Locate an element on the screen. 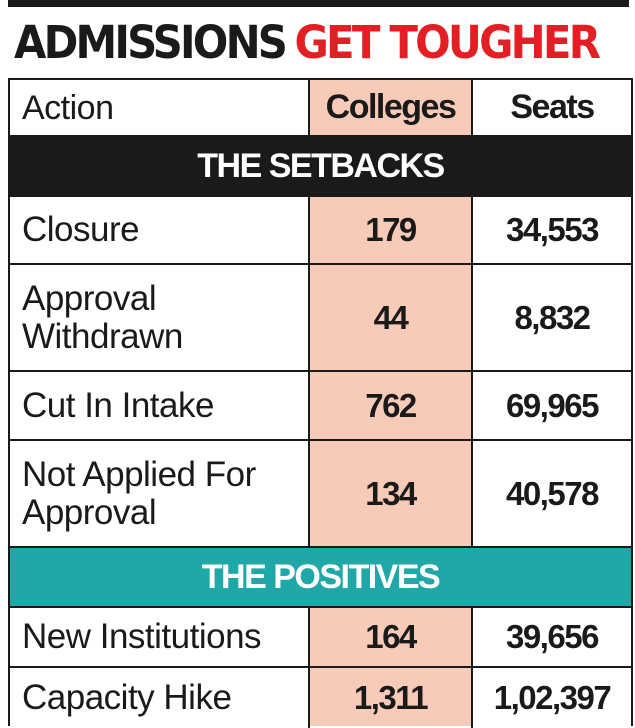 The image size is (635, 728). headline-red: GET TOUGHER is located at coordinates (447, 42).